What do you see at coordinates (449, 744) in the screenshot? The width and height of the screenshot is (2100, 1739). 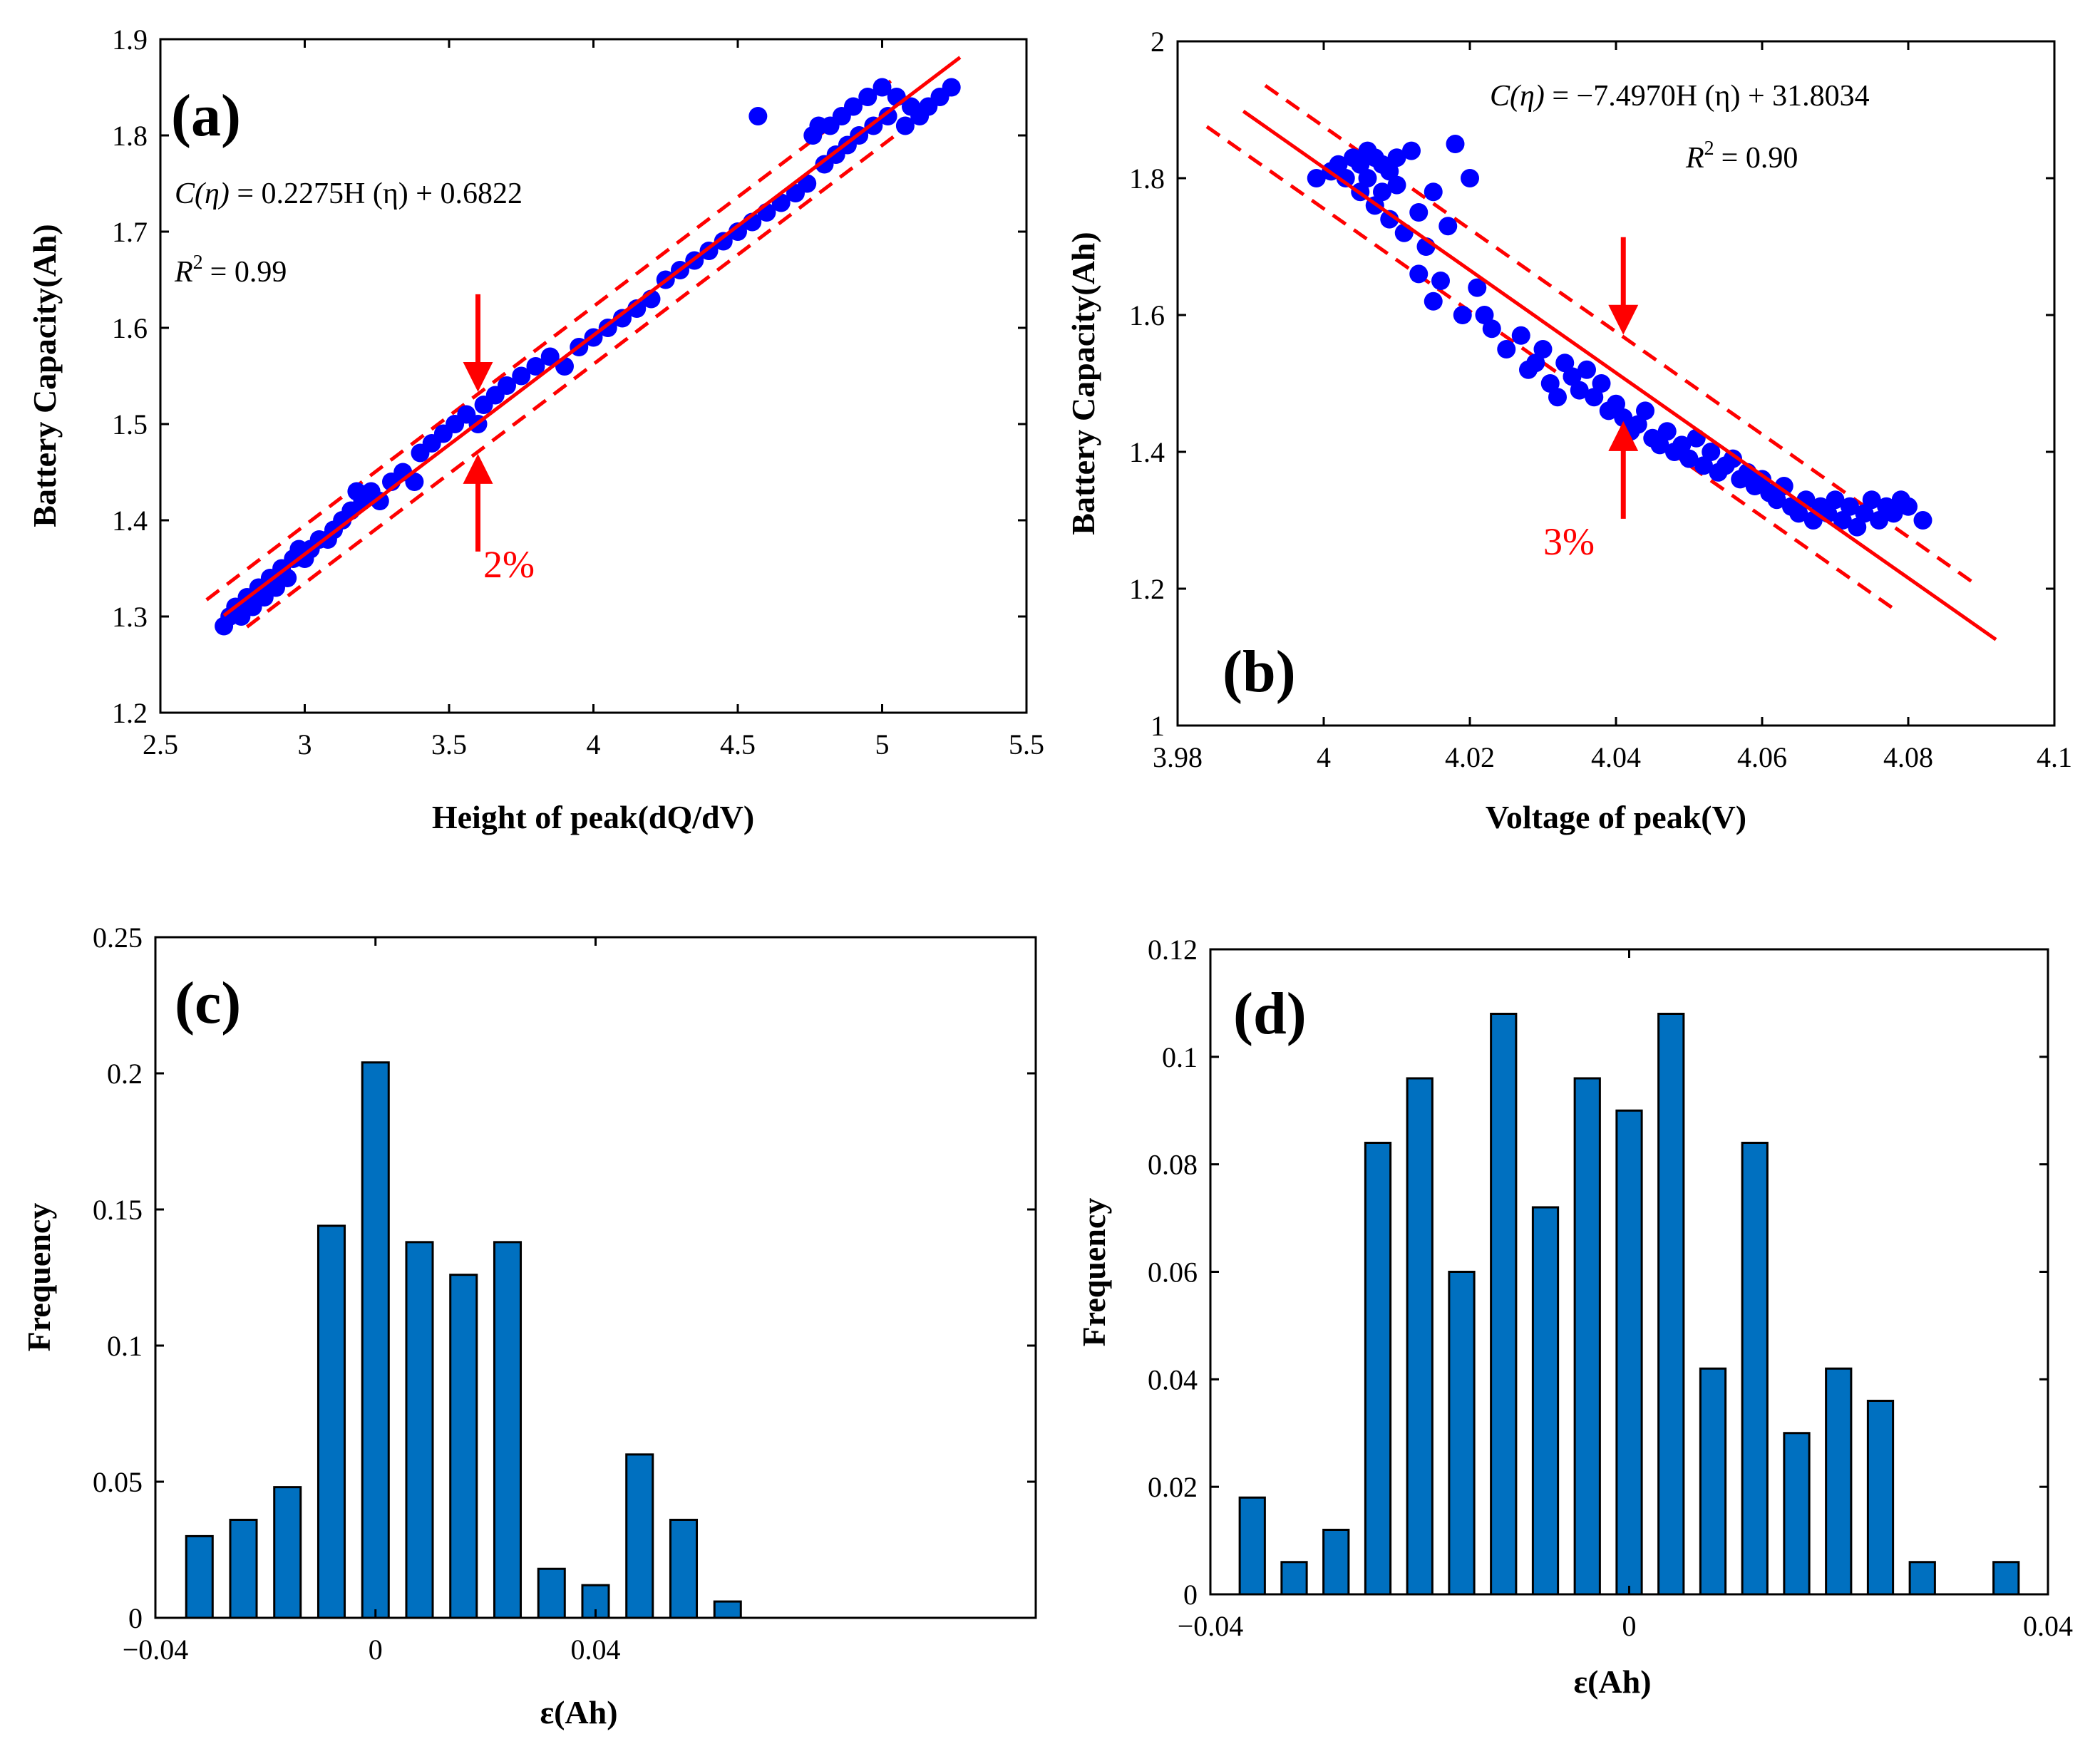 I see `x-tick-label: 3.5` at bounding box center [449, 744].